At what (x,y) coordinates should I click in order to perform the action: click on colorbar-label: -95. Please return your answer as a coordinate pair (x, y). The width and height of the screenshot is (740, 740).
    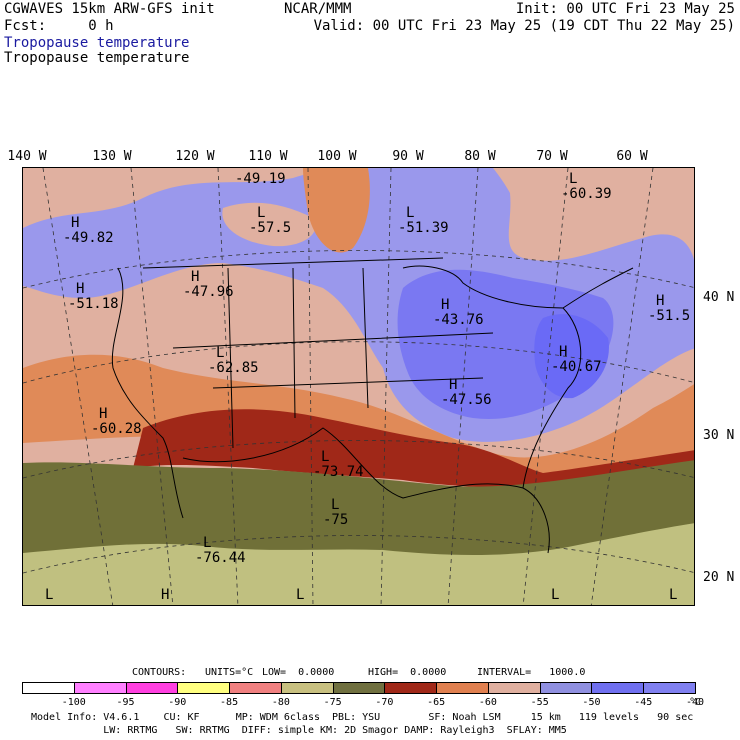
    Looking at the image, I should click on (125, 702).